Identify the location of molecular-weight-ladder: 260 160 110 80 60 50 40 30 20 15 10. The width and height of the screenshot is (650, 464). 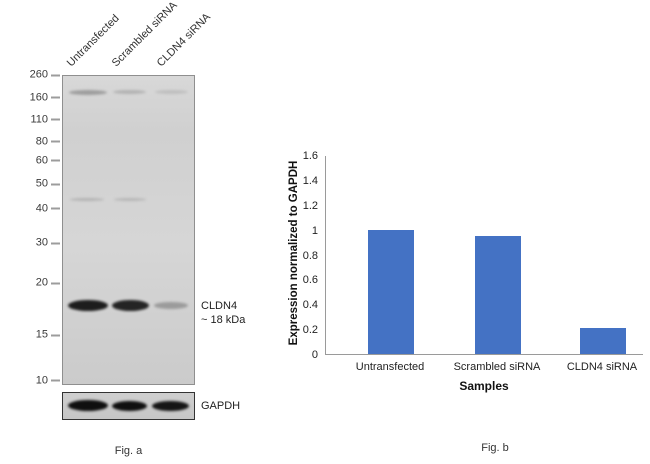
(36, 227).